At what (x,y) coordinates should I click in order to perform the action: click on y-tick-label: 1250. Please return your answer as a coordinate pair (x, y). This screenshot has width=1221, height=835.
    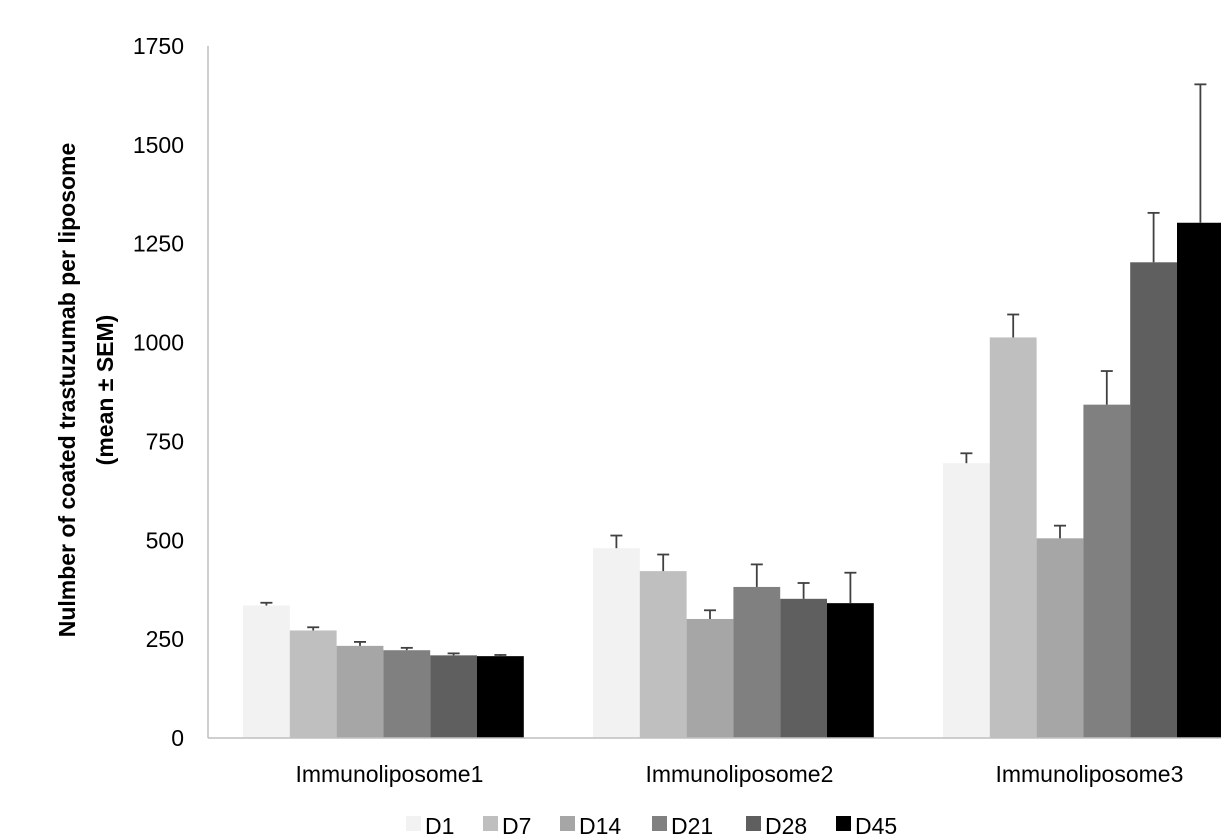
    Looking at the image, I should click on (158, 244).